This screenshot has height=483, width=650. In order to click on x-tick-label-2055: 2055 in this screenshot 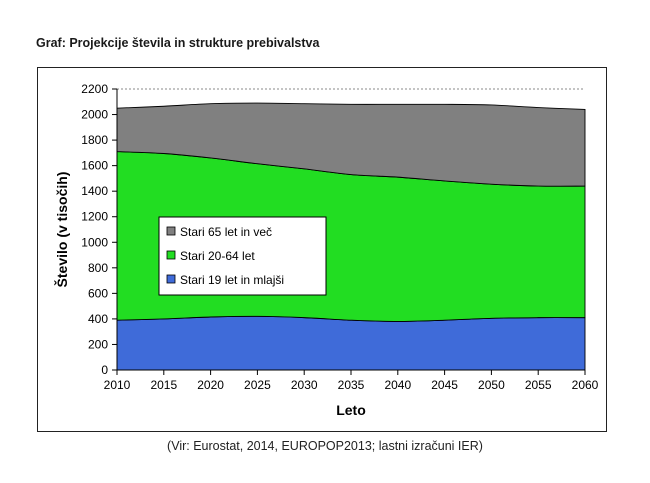, I will do `click(538, 385)`.